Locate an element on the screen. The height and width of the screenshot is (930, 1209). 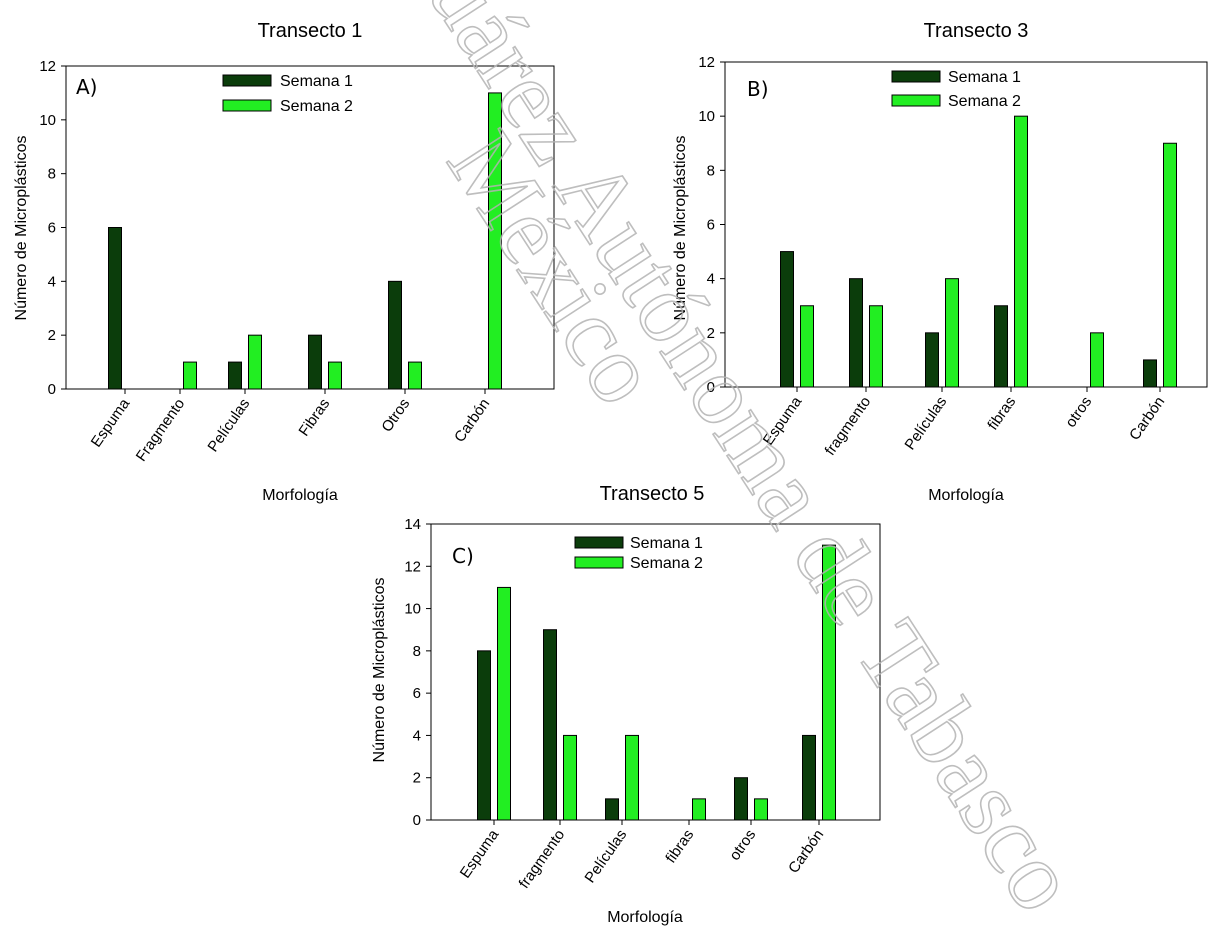
chart-title: Transecto 3 is located at coordinates (976, 31).